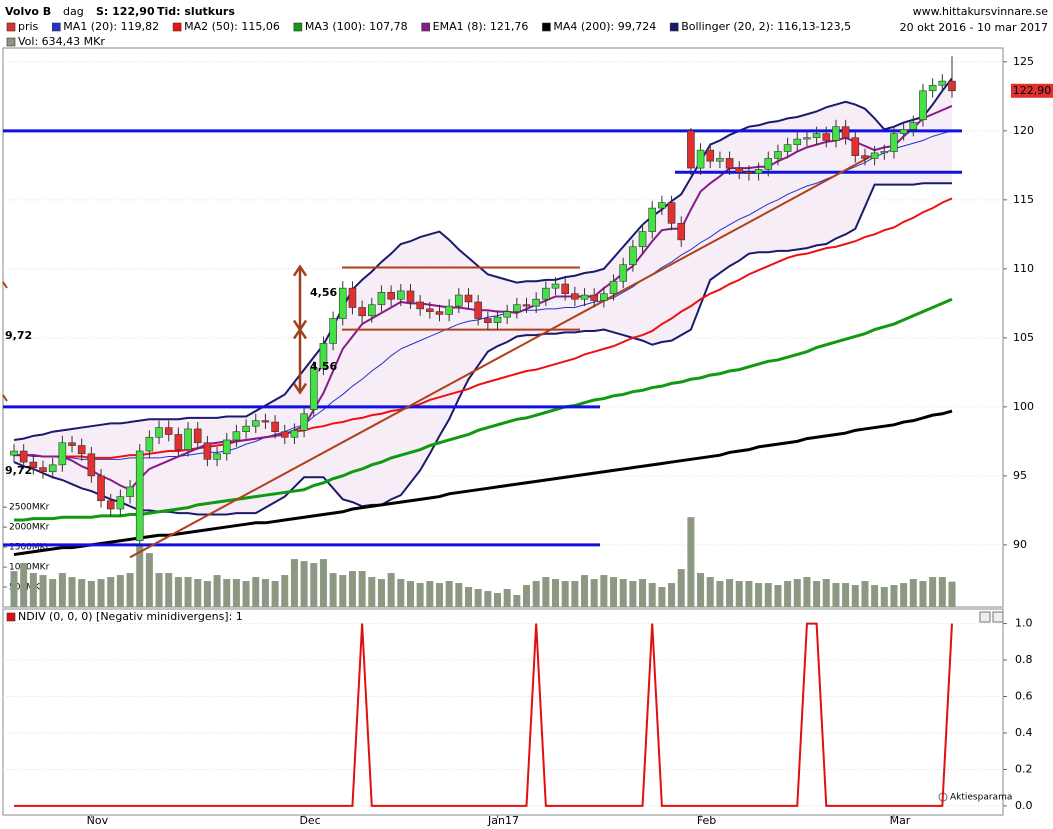 The image size is (1053, 829). Describe the element at coordinates (706, 820) in the screenshot. I see `x-tick-label: Feb` at that location.